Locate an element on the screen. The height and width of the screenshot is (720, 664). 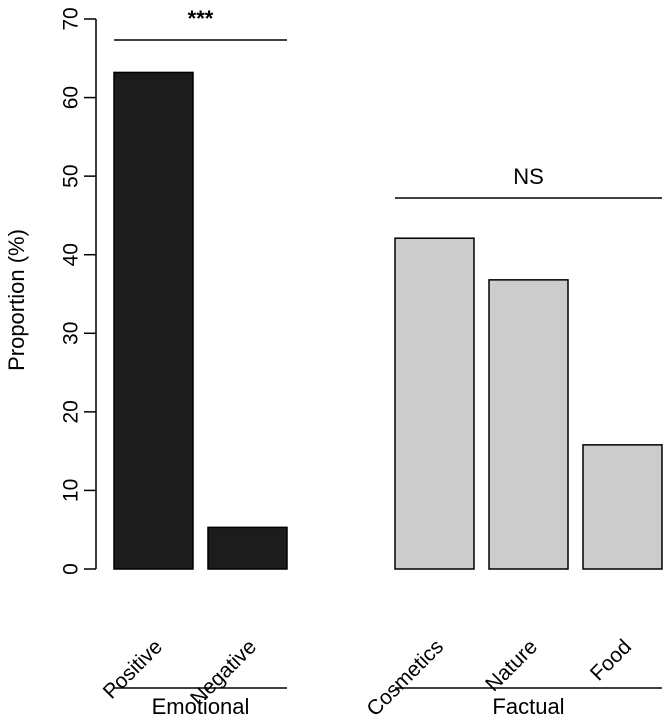
y-tick-label: 70 is located at coordinates (70, 18).